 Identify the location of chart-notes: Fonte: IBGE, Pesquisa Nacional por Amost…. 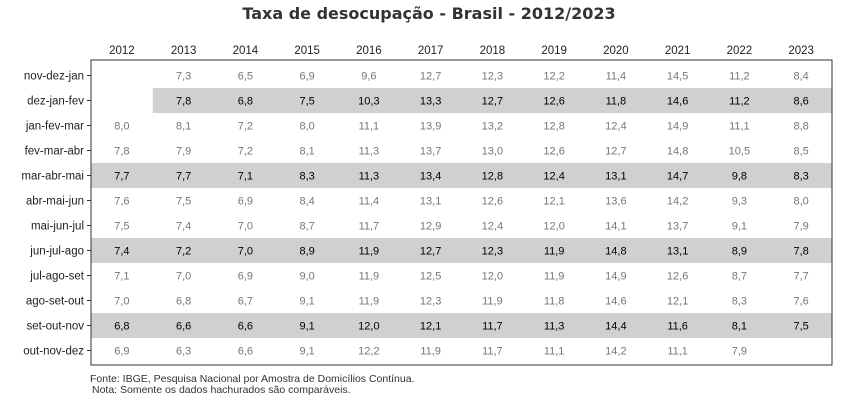
(252, 385).